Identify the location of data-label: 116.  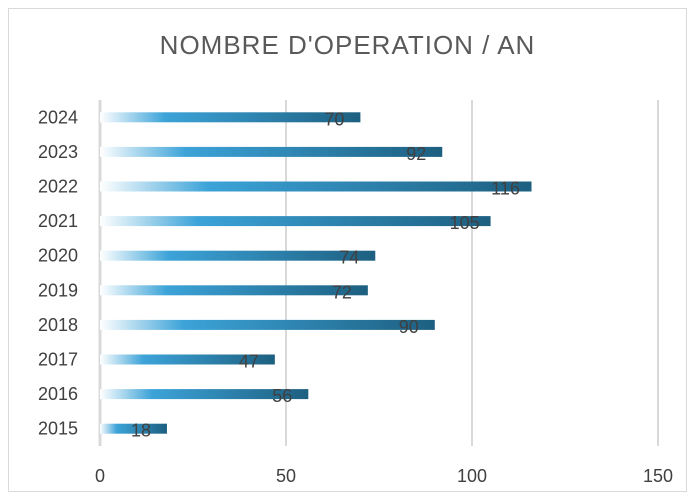
(505, 189).